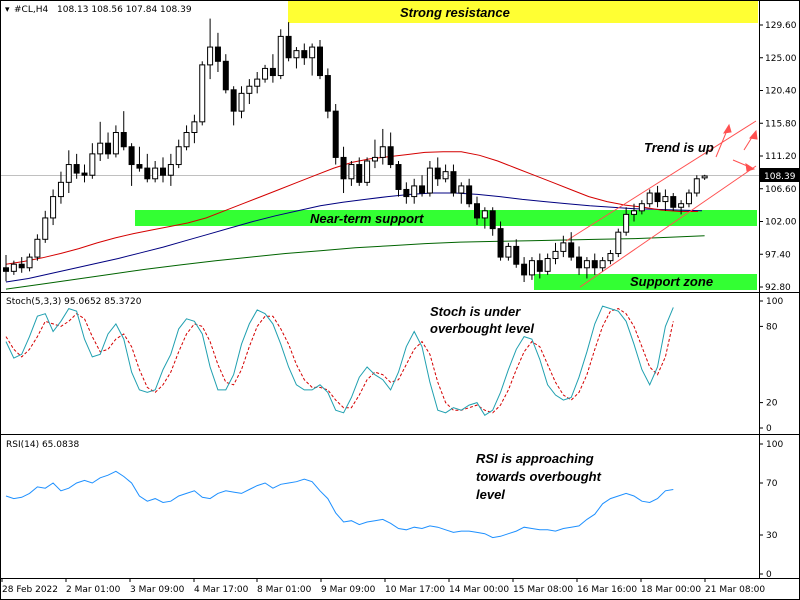 The width and height of the screenshot is (800, 600). Describe the element at coordinates (668, 226) in the screenshot. I see `channel-lower-line` at that location.